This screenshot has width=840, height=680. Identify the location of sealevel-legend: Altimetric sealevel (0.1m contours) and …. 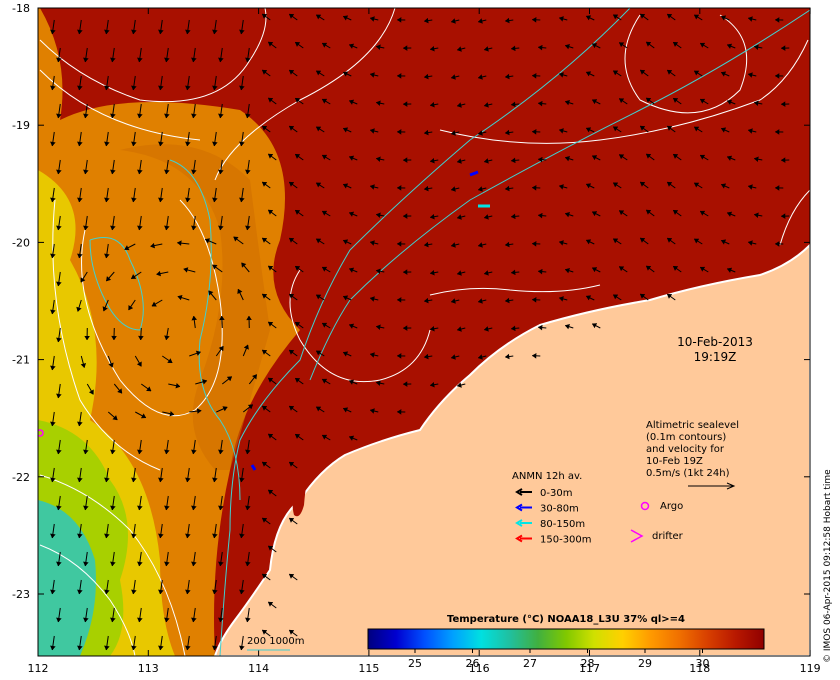
(692, 455).